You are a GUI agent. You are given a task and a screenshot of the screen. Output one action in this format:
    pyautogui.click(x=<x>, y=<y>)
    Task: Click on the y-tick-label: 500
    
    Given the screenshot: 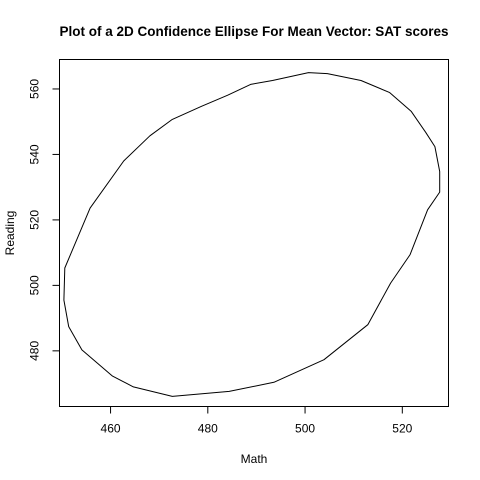 What is the action you would take?
    pyautogui.click(x=35, y=285)
    